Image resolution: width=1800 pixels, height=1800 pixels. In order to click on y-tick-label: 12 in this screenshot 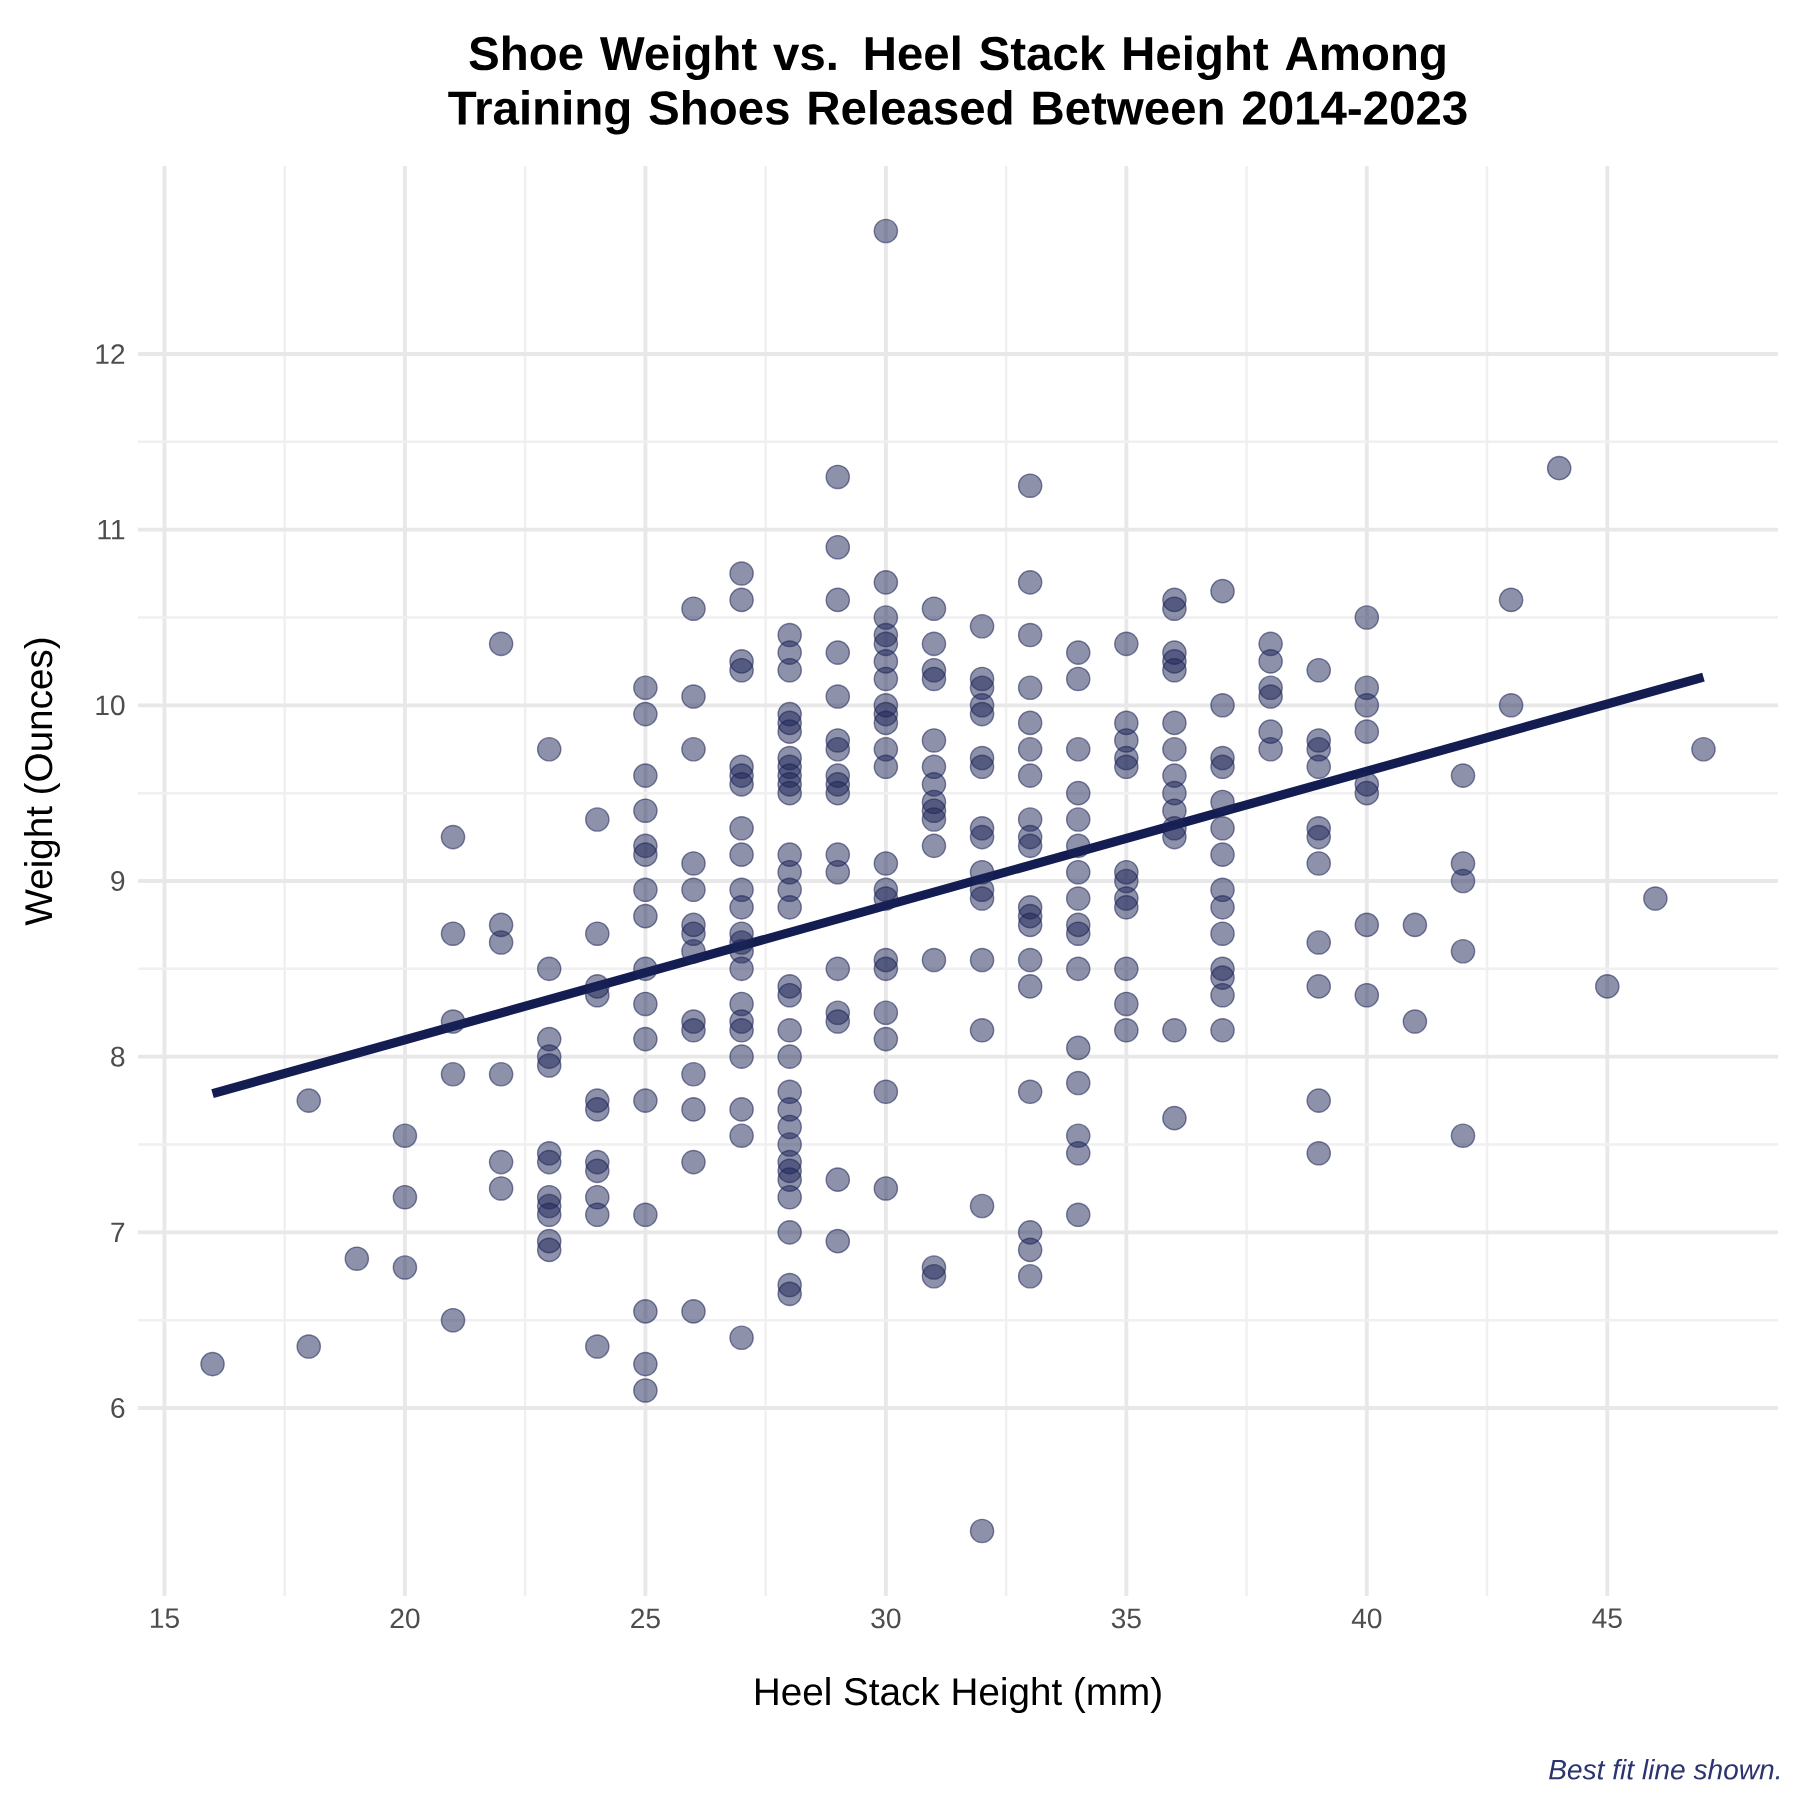, I will do `click(110, 354)`.